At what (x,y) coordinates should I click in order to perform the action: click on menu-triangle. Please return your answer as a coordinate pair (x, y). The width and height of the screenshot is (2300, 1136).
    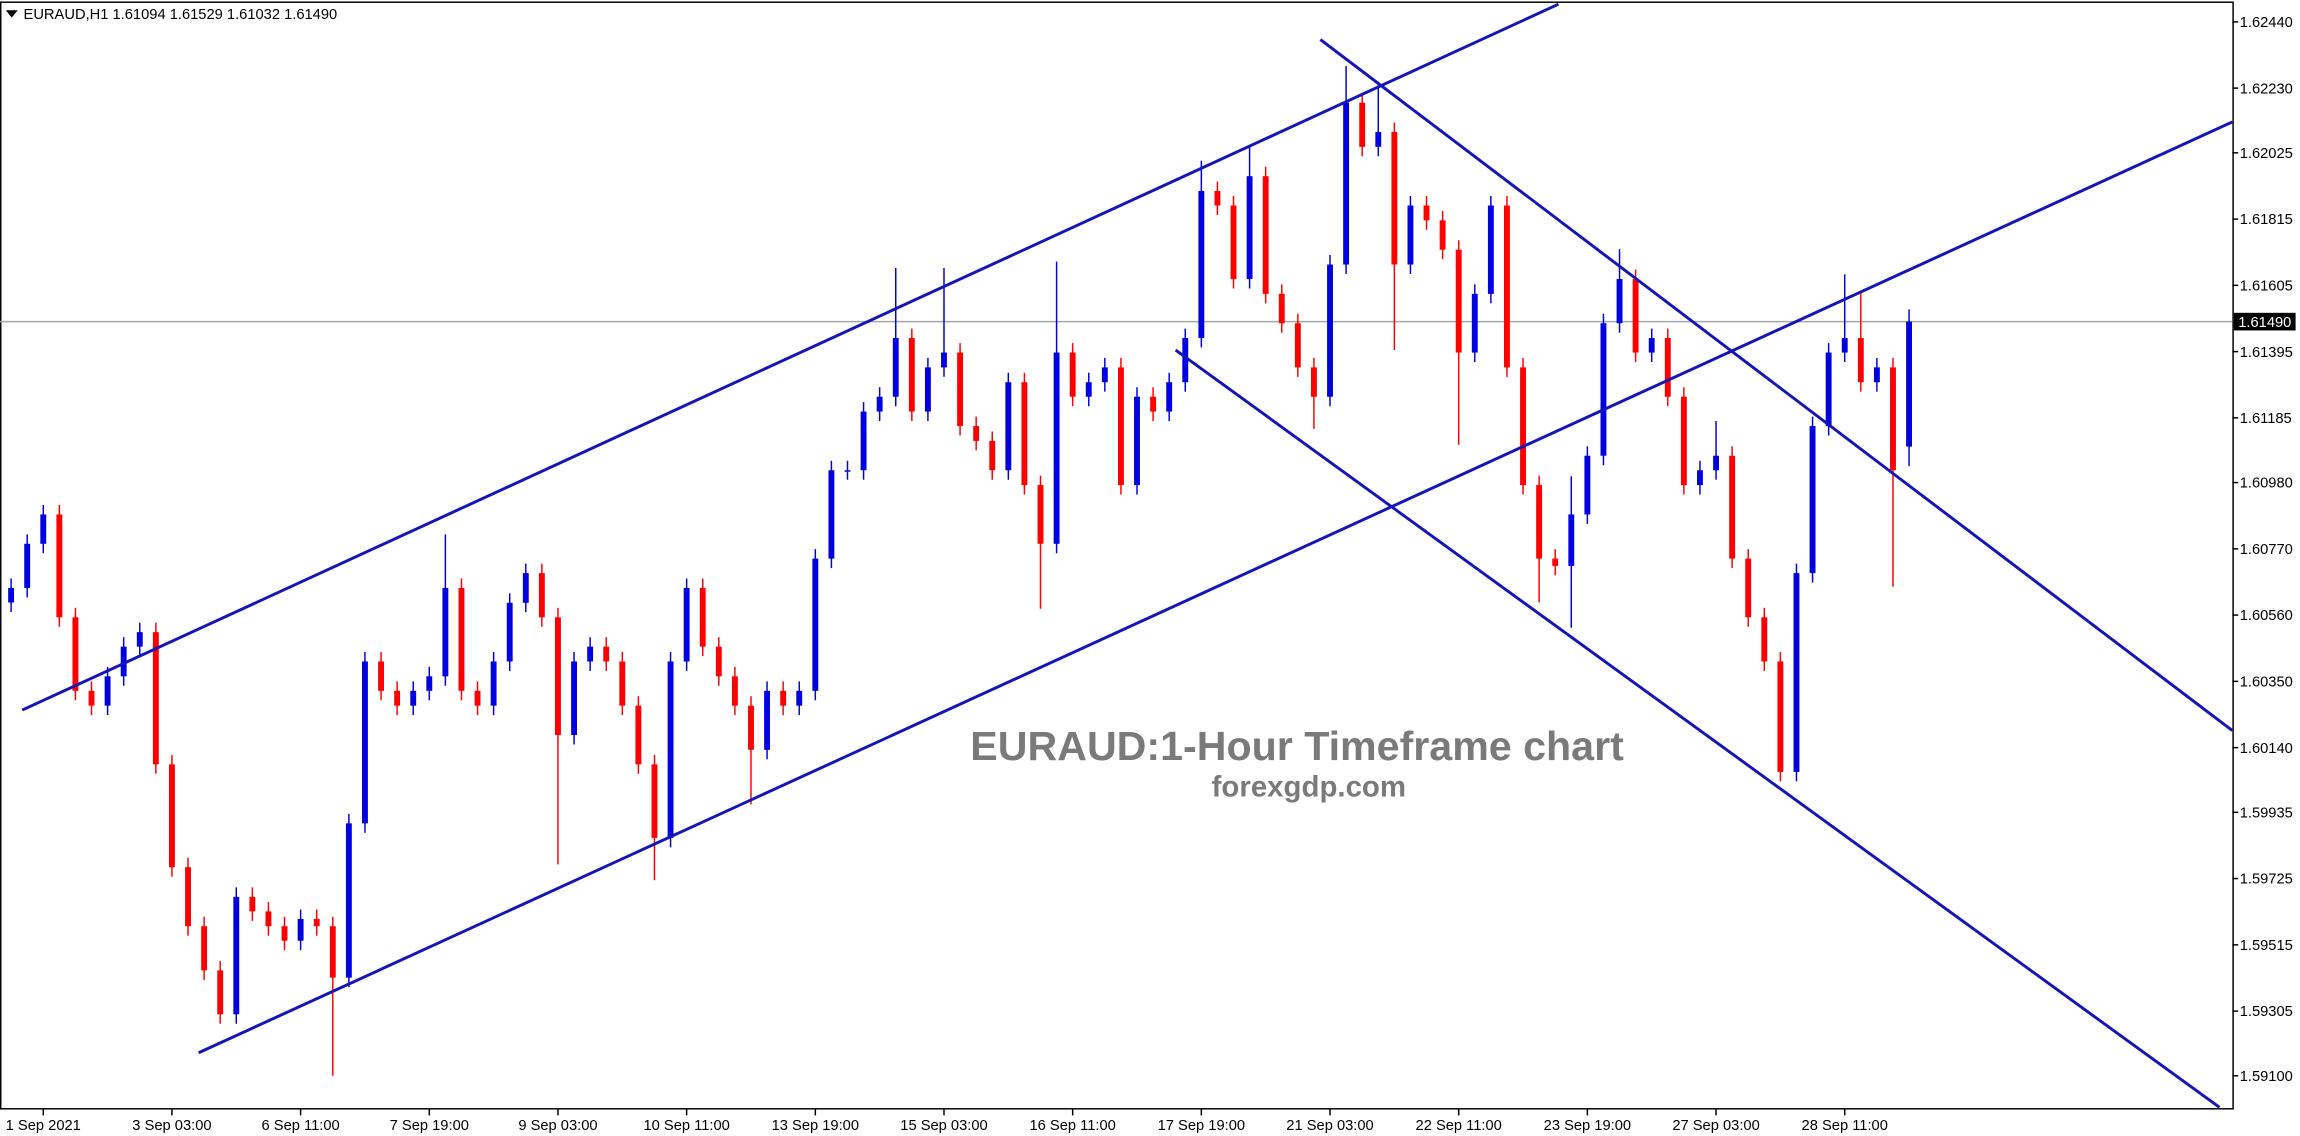
    Looking at the image, I should click on (11, 14).